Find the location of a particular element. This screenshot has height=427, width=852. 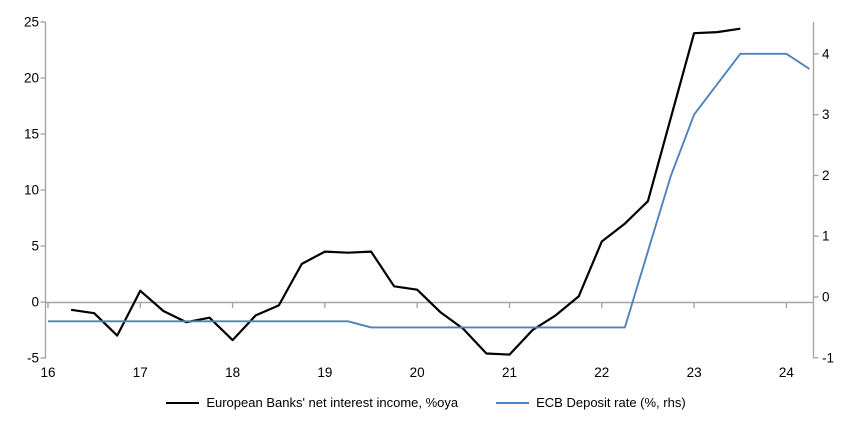

x-axis-tick-label: 17 is located at coordinates (140, 372).